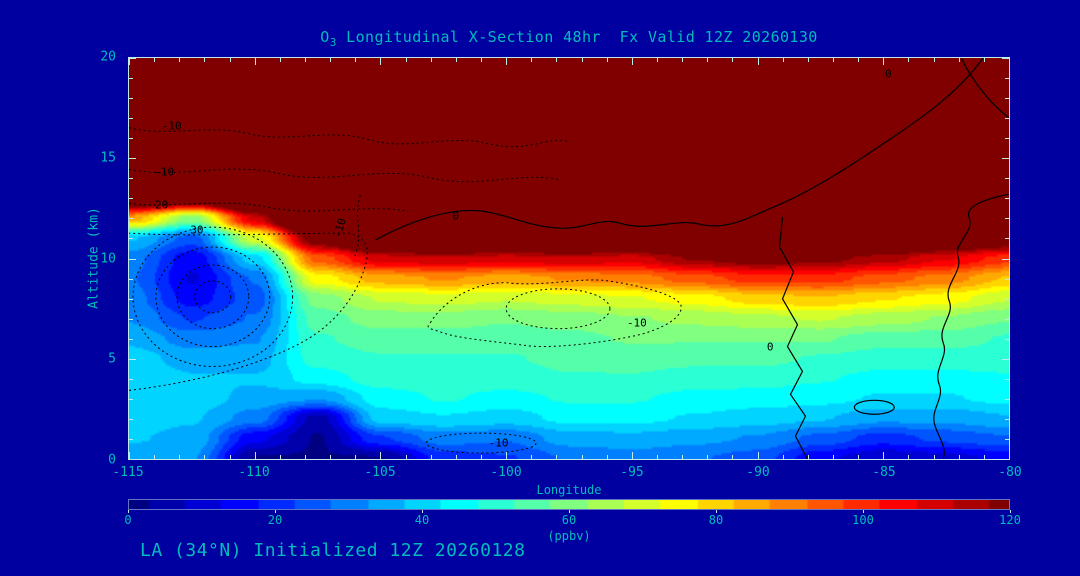  I want to click on colorbar, so click(569, 504).